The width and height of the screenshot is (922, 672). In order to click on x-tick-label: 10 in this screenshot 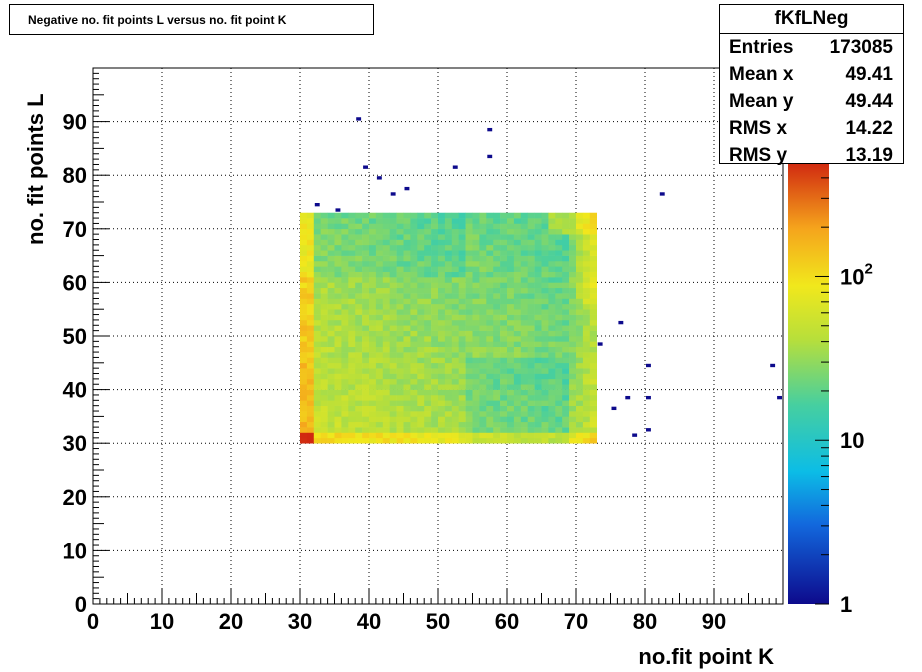, I will do `click(162, 621)`.